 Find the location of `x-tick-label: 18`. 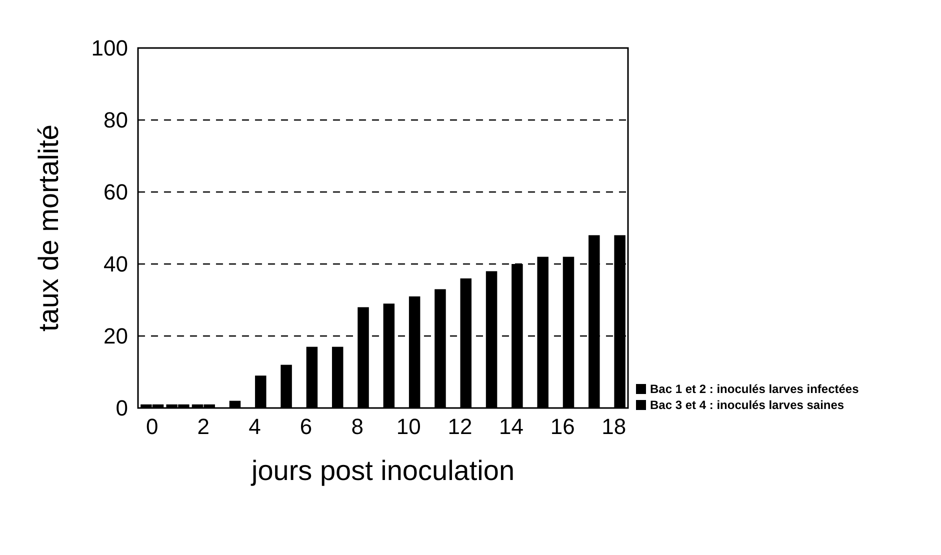

x-tick-label: 18 is located at coordinates (614, 426).